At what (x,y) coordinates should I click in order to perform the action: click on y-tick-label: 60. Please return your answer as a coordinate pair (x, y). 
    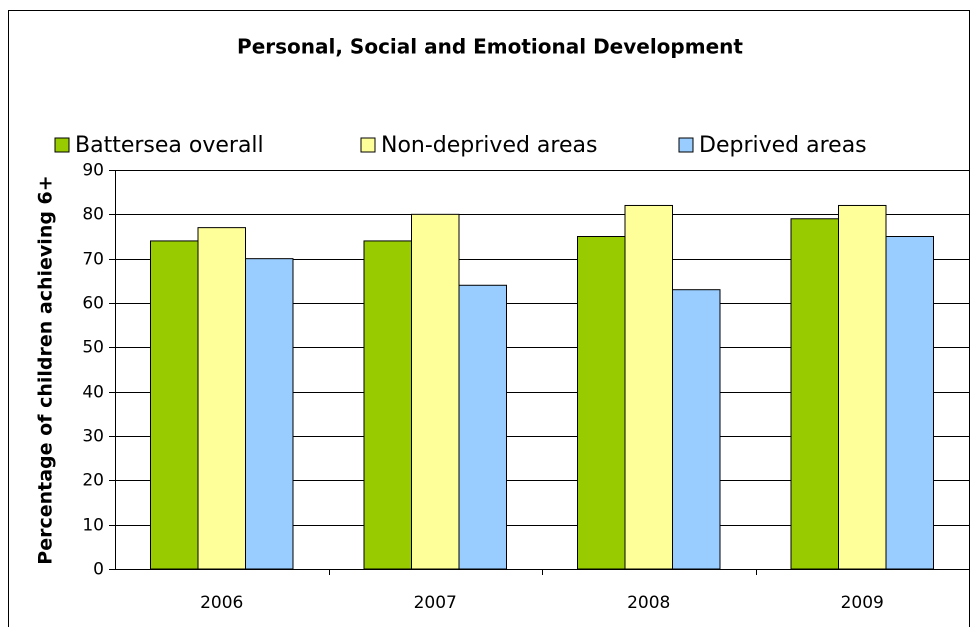
    Looking at the image, I should click on (93, 304).